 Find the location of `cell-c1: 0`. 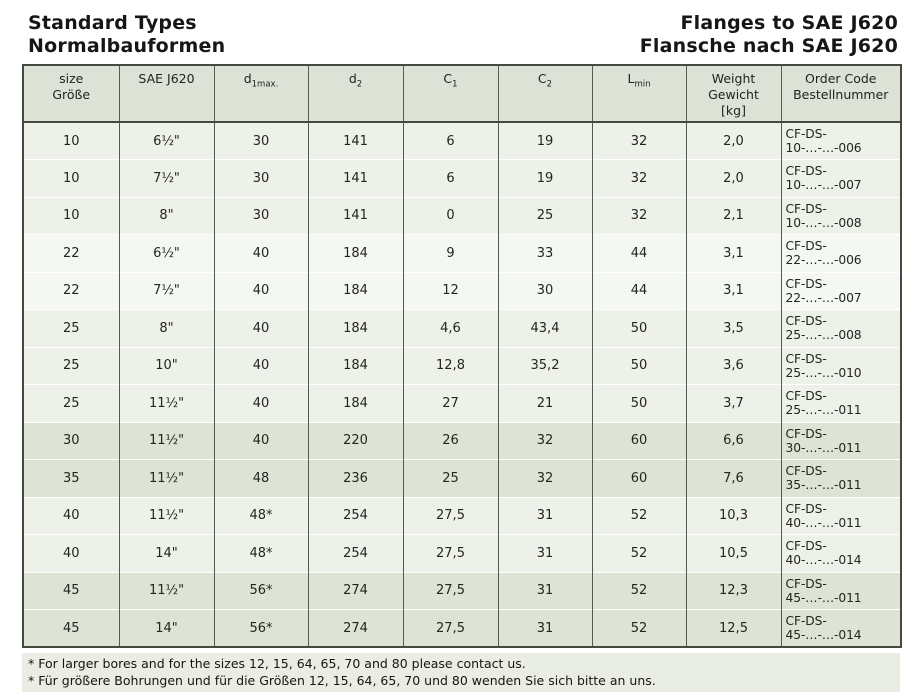

cell-c1: 0 is located at coordinates (450, 215).